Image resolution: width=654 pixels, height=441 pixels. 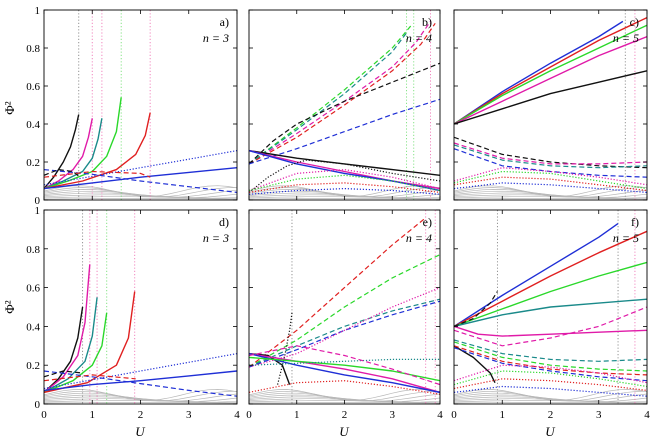 I want to click on panel-subtitle: n = 5, so click(x=626, y=38).